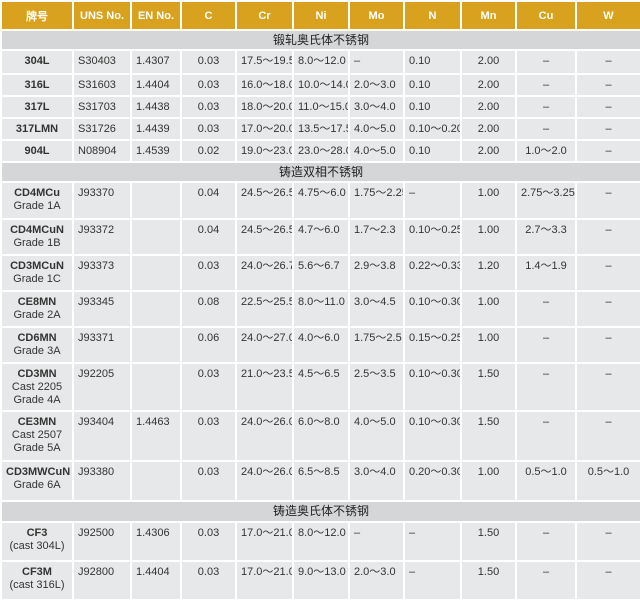 This screenshot has width=640, height=601. What do you see at coordinates (38, 472) in the screenshot?
I see `grade-line: CD3MWCuN` at bounding box center [38, 472].